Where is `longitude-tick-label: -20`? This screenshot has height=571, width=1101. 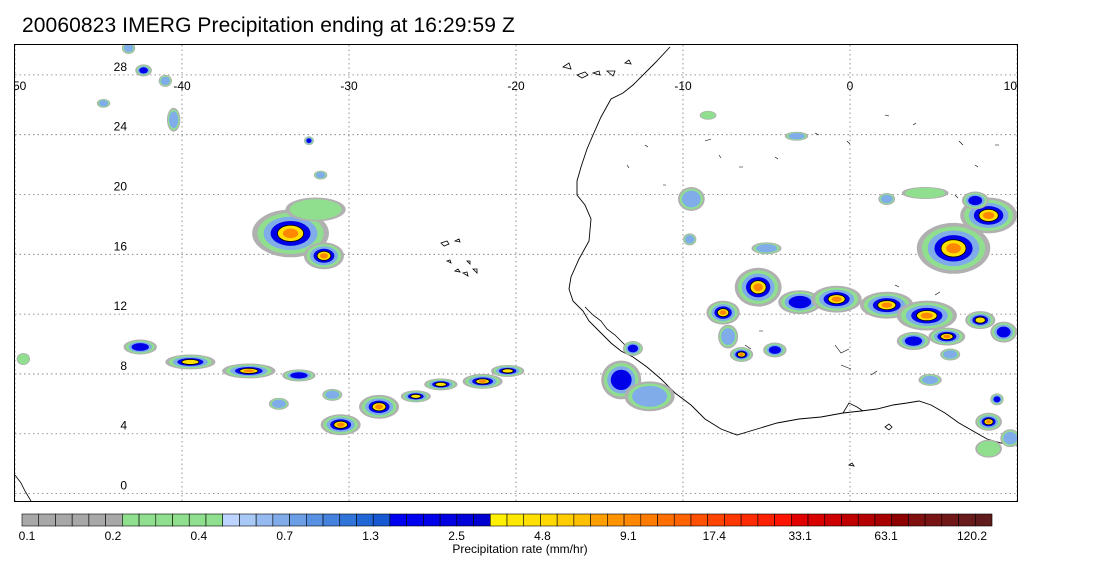 longitude-tick-label: -20 is located at coordinates (516, 86).